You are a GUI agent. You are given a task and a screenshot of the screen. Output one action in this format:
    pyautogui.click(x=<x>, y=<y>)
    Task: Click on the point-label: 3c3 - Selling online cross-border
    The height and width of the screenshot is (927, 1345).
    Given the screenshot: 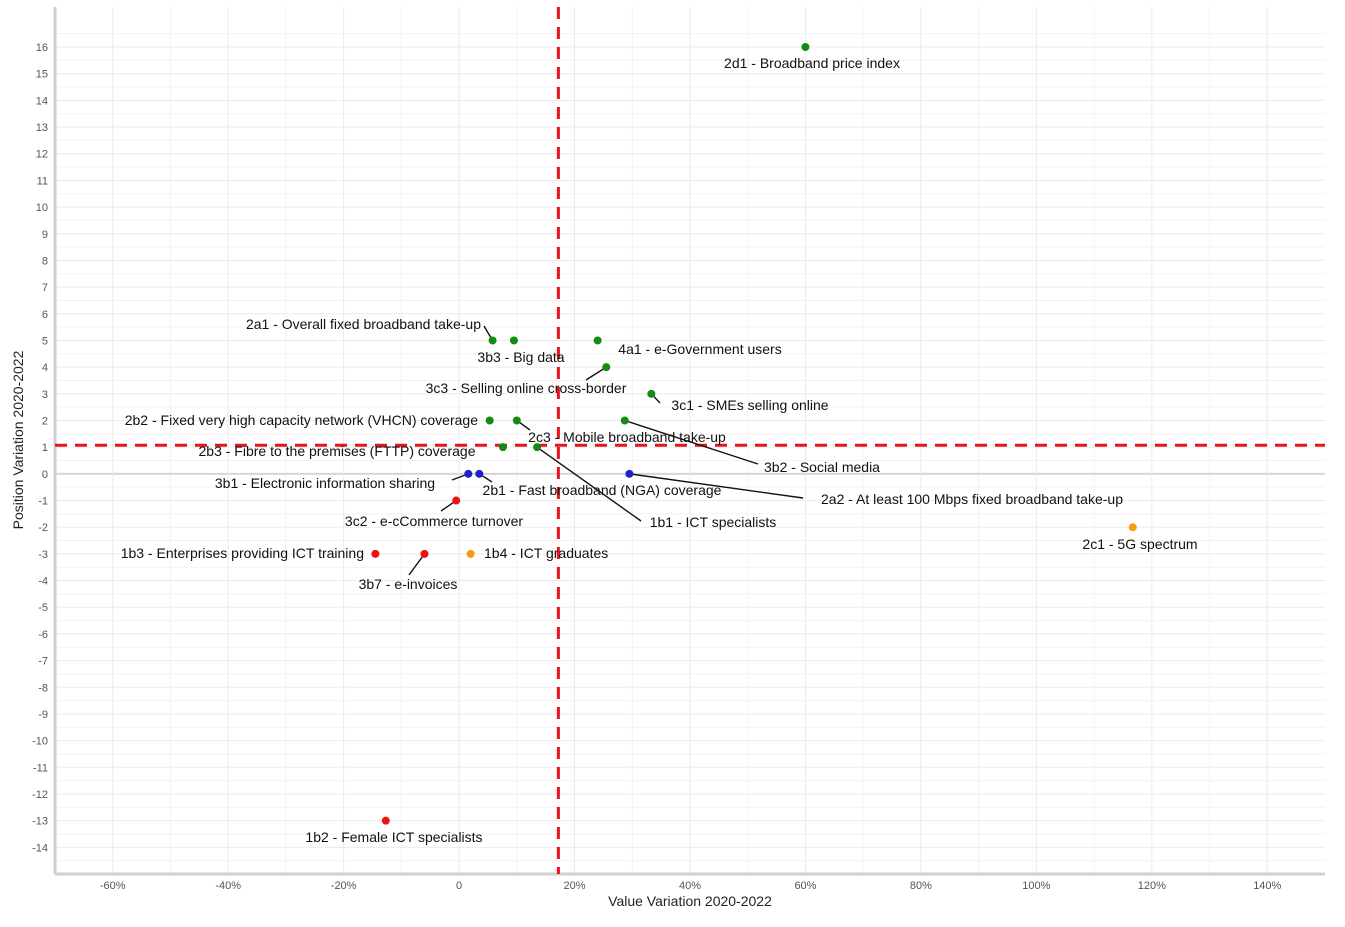 What is the action you would take?
    pyautogui.click(x=526, y=388)
    